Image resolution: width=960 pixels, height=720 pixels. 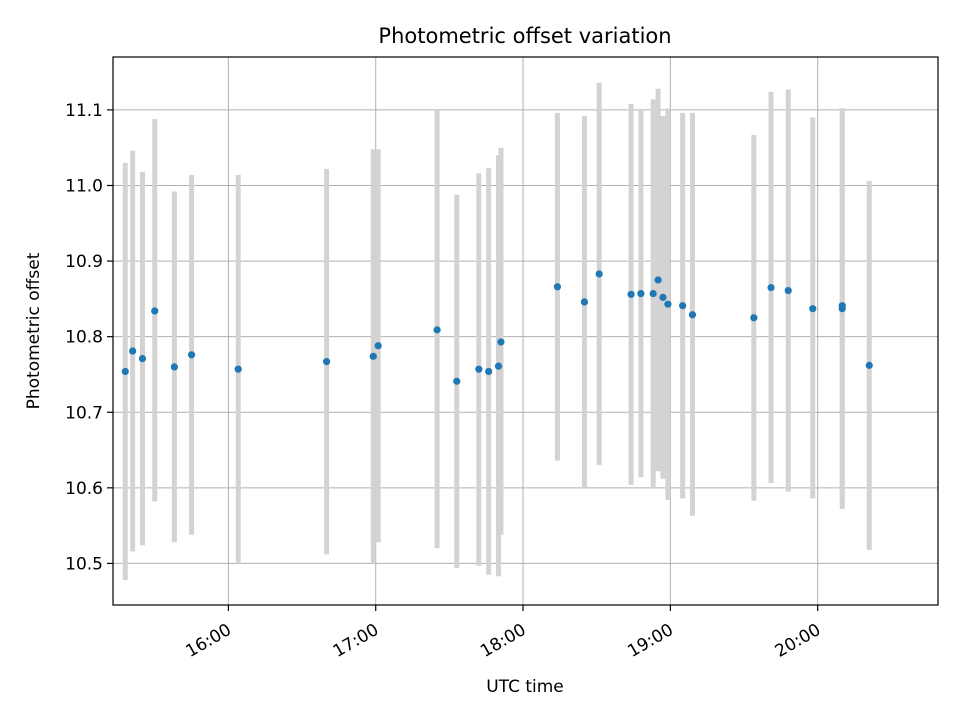 What do you see at coordinates (84, 262) in the screenshot?
I see `y-tick-label: 10.9` at bounding box center [84, 262].